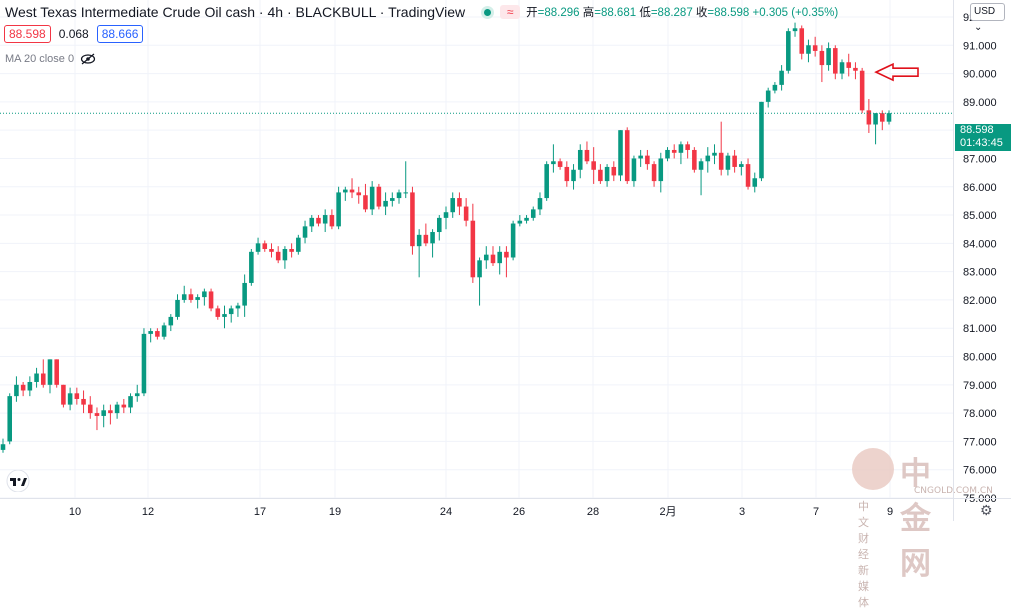 This screenshot has height=610, width=1011. What do you see at coordinates (980, 386) in the screenshot?
I see `y-tick-label: 79.000` at bounding box center [980, 386].